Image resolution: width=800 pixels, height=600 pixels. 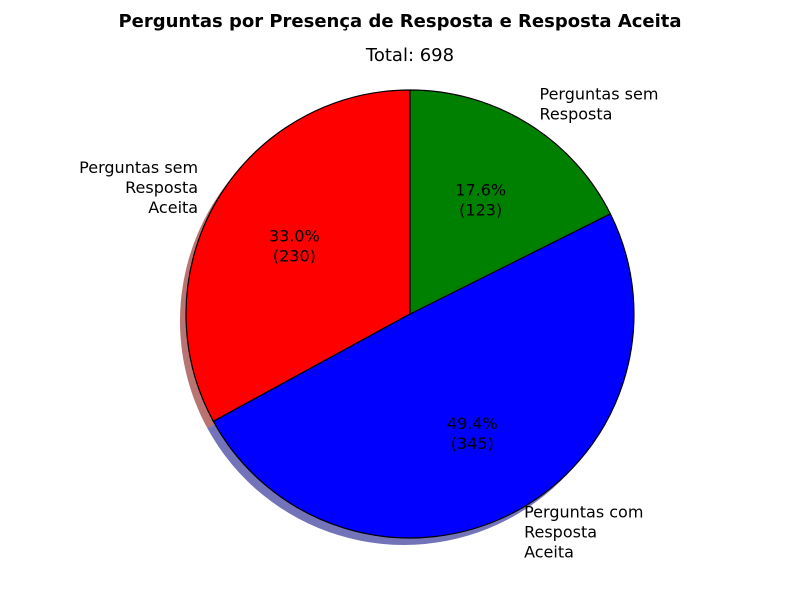 What do you see at coordinates (161, 187) in the screenshot?
I see `slice-label-perguntas-sem-resposta-aceita-line-2: Resposta` at bounding box center [161, 187].